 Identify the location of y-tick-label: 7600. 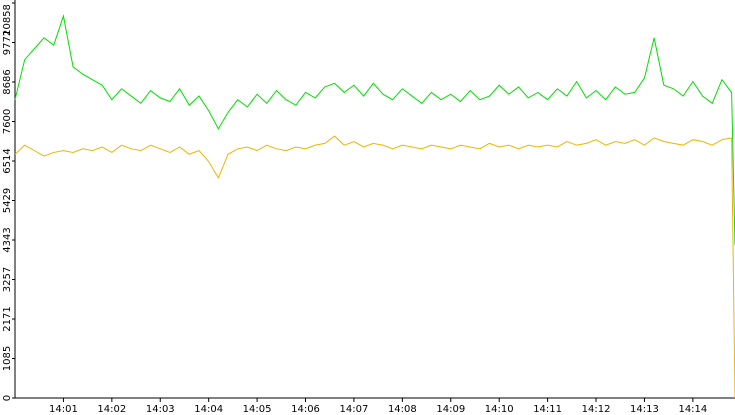
(7, 121).